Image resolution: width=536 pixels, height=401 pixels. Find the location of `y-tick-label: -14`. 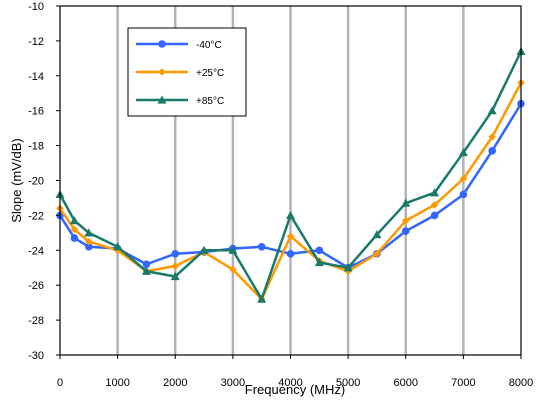

y-tick-label: -14 is located at coordinates (36, 77).